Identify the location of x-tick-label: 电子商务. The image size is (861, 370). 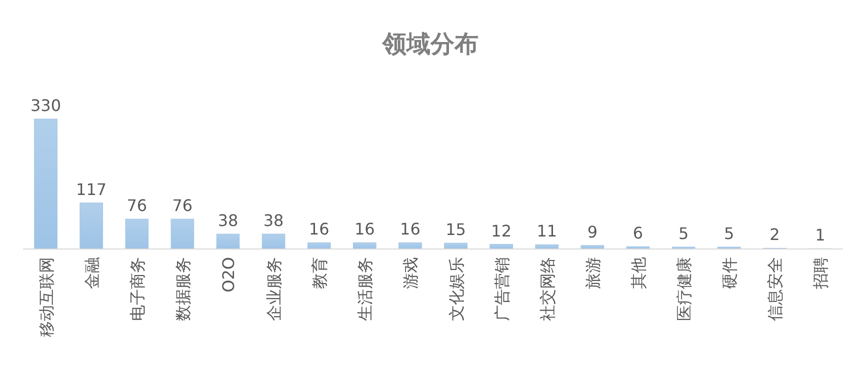
(137, 289).